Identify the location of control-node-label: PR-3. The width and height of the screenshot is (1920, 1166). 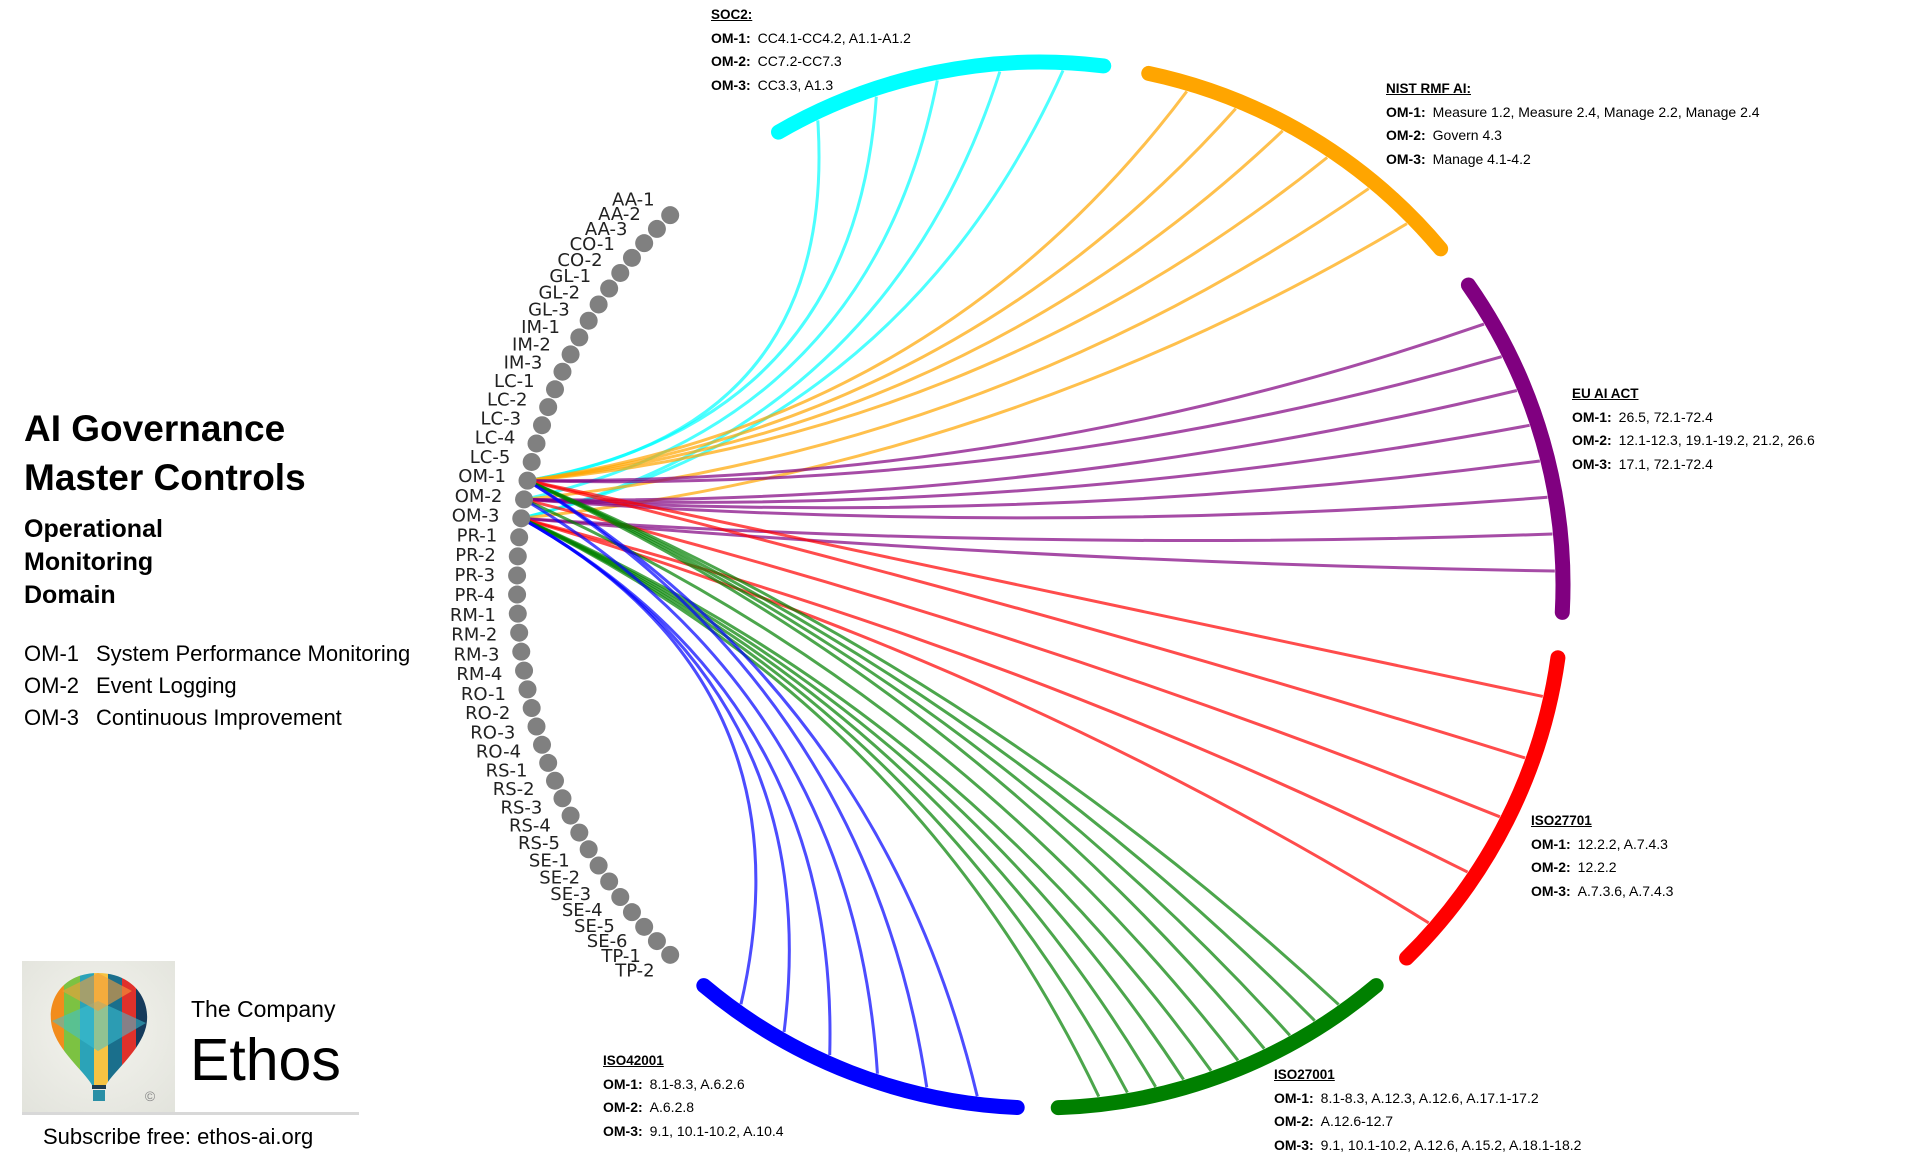
(474, 575).